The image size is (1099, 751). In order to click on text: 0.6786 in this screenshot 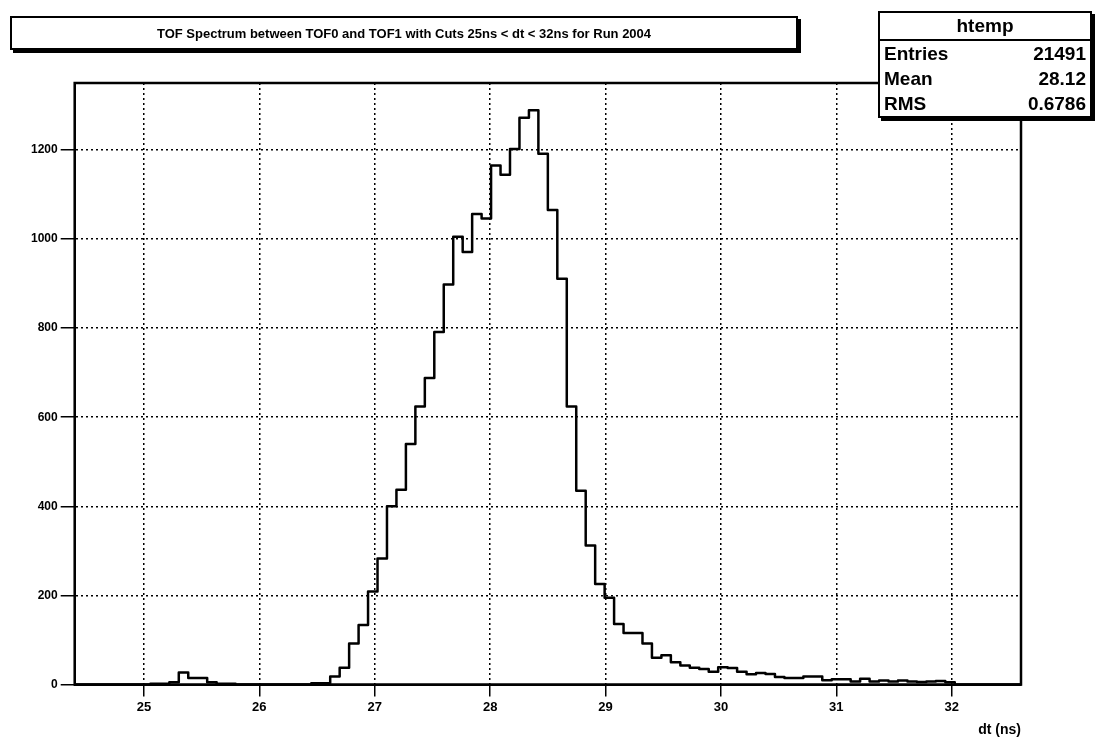, I will do `click(1056, 104)`.